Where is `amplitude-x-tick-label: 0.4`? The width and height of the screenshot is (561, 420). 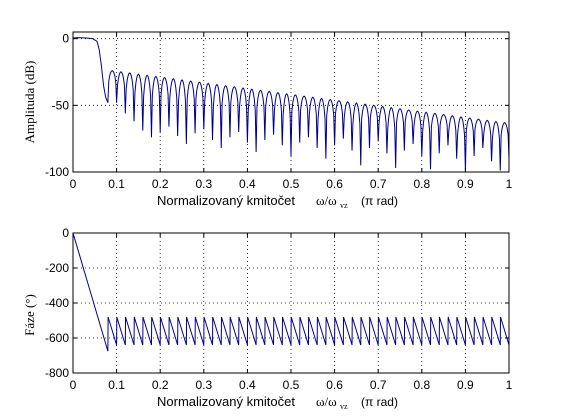
amplitude-x-tick-label: 0.4 is located at coordinates (247, 184).